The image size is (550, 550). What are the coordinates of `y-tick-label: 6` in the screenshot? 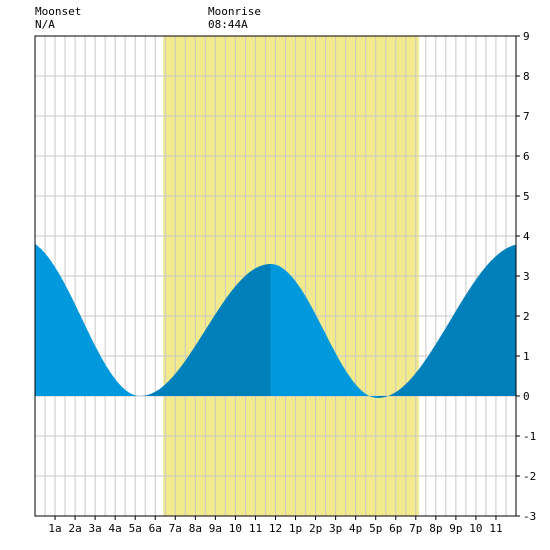 It's located at (526, 156).